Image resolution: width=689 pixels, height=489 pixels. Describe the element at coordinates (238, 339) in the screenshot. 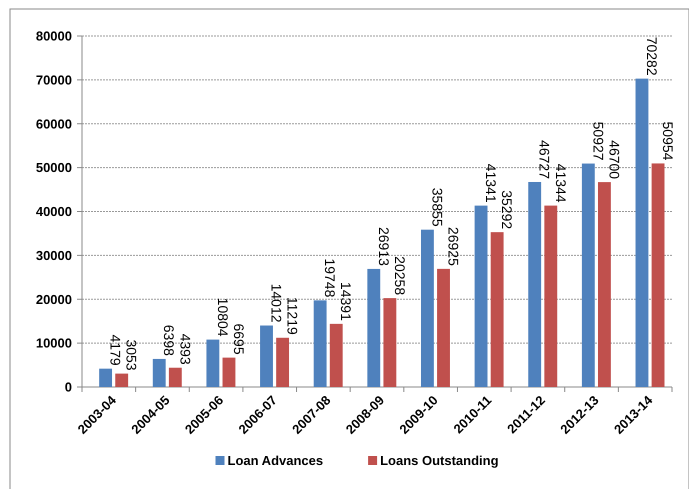

I see `data-label: 6695` at that location.